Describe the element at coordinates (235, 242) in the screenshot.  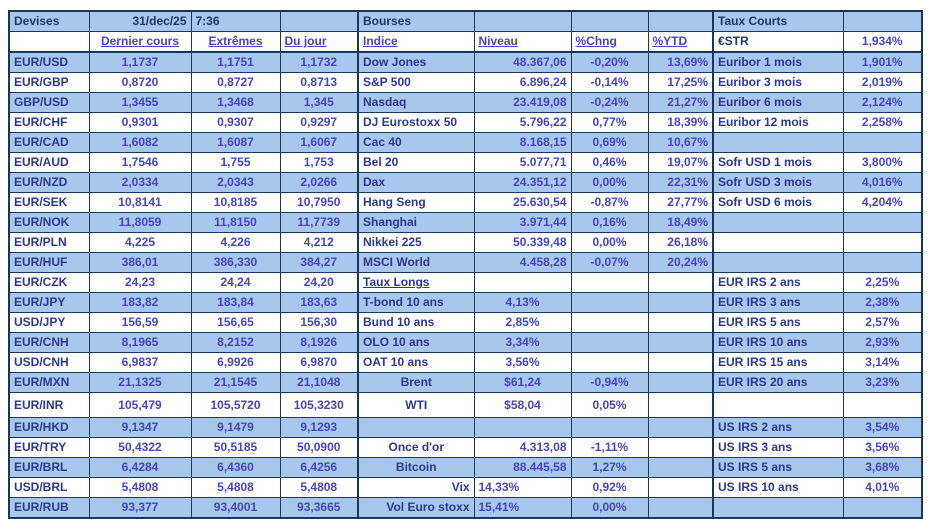
I see `cell-extremes: 4,226` at that location.